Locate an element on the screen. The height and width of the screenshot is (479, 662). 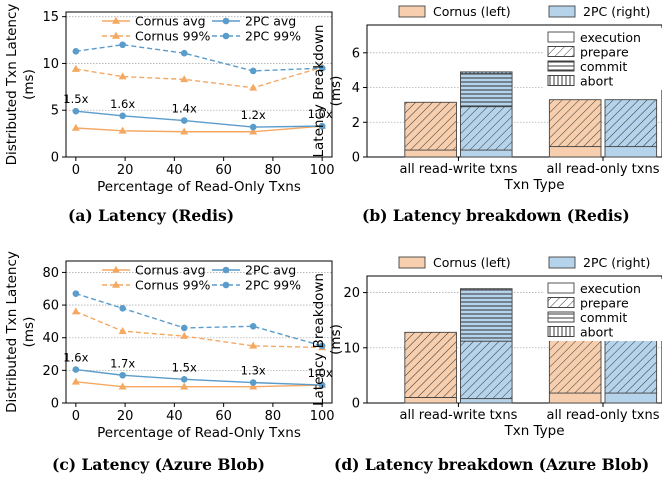
x-tick-label: 40 is located at coordinates (174, 170).